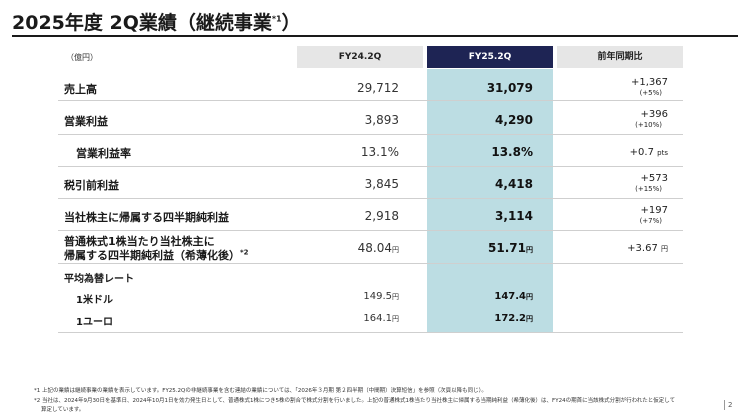 Image resolution: width=750 pixels, height=420 pixels. Describe the element at coordinates (654, 210) in the screenshot. I see `yoy-diff: +197` at that location.